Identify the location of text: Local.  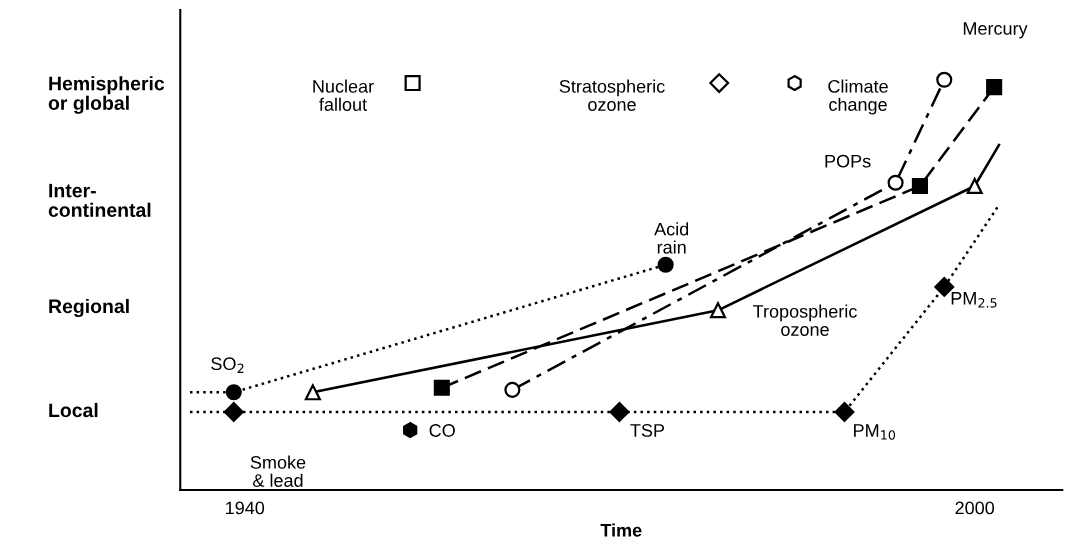
(73, 410).